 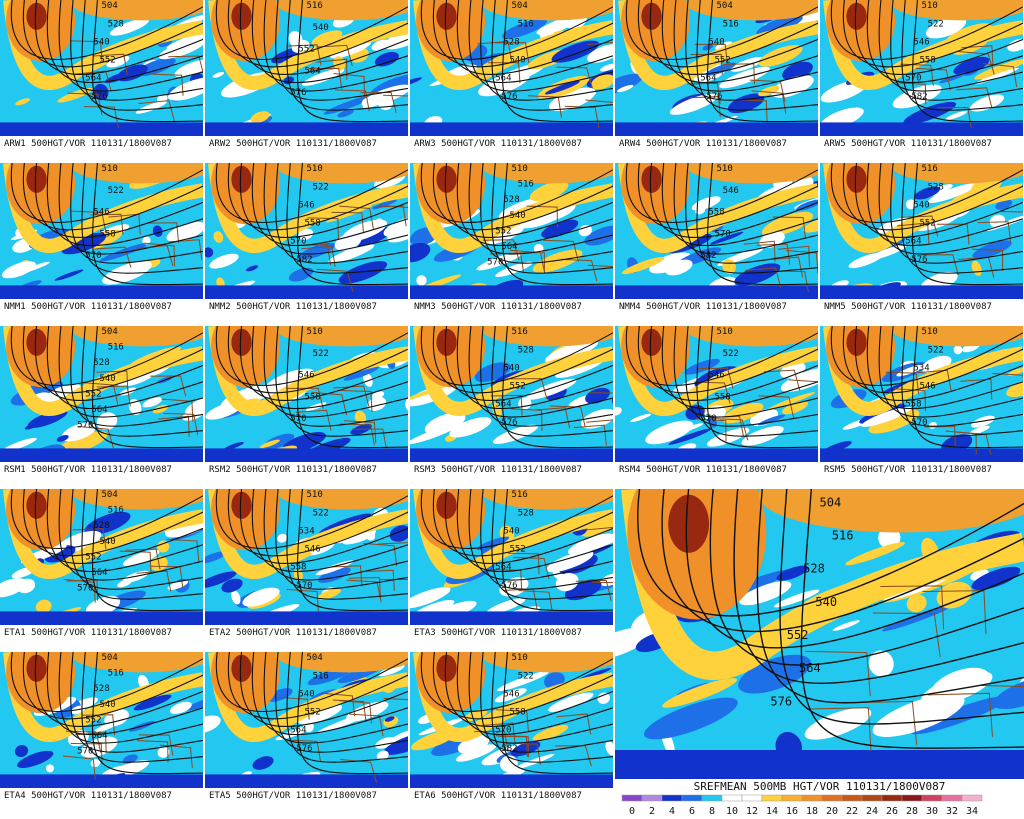 I want to click on legend-tick-label: 24, so click(x=872, y=811).